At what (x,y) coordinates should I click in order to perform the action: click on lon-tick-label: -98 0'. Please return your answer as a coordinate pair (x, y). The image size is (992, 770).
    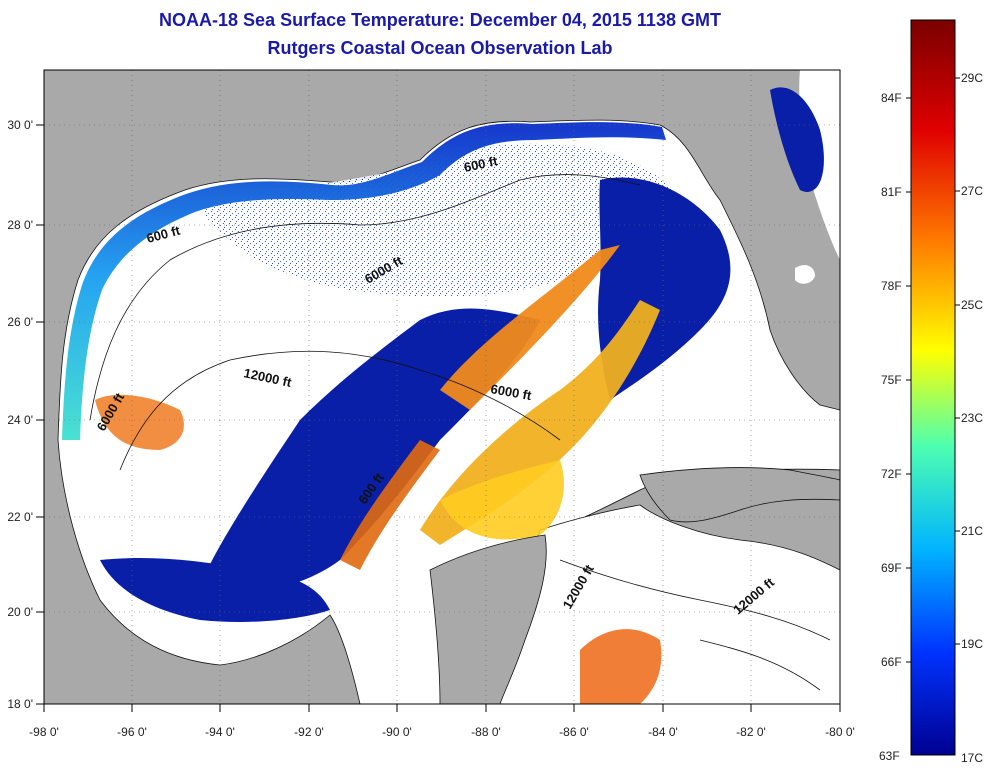
    Looking at the image, I should click on (44, 732).